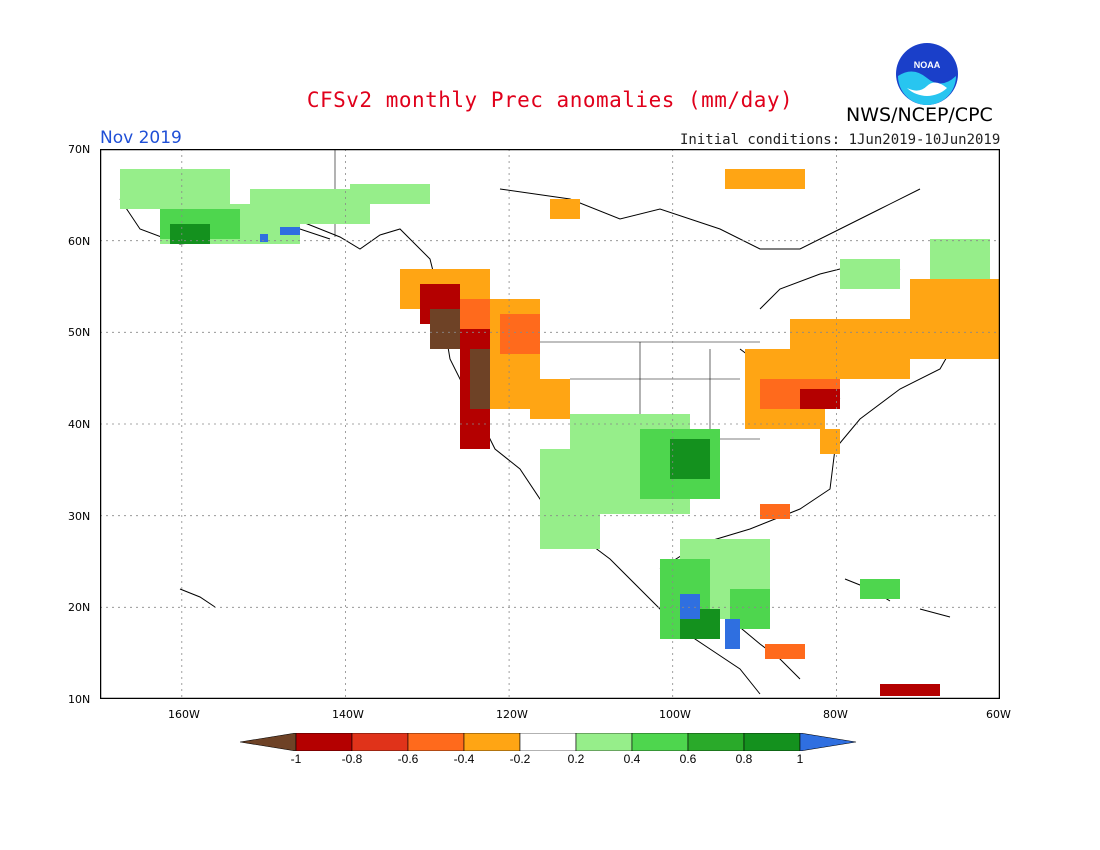 The image size is (1100, 850). I want to click on colorbar-label: 0.4, so click(632, 759).